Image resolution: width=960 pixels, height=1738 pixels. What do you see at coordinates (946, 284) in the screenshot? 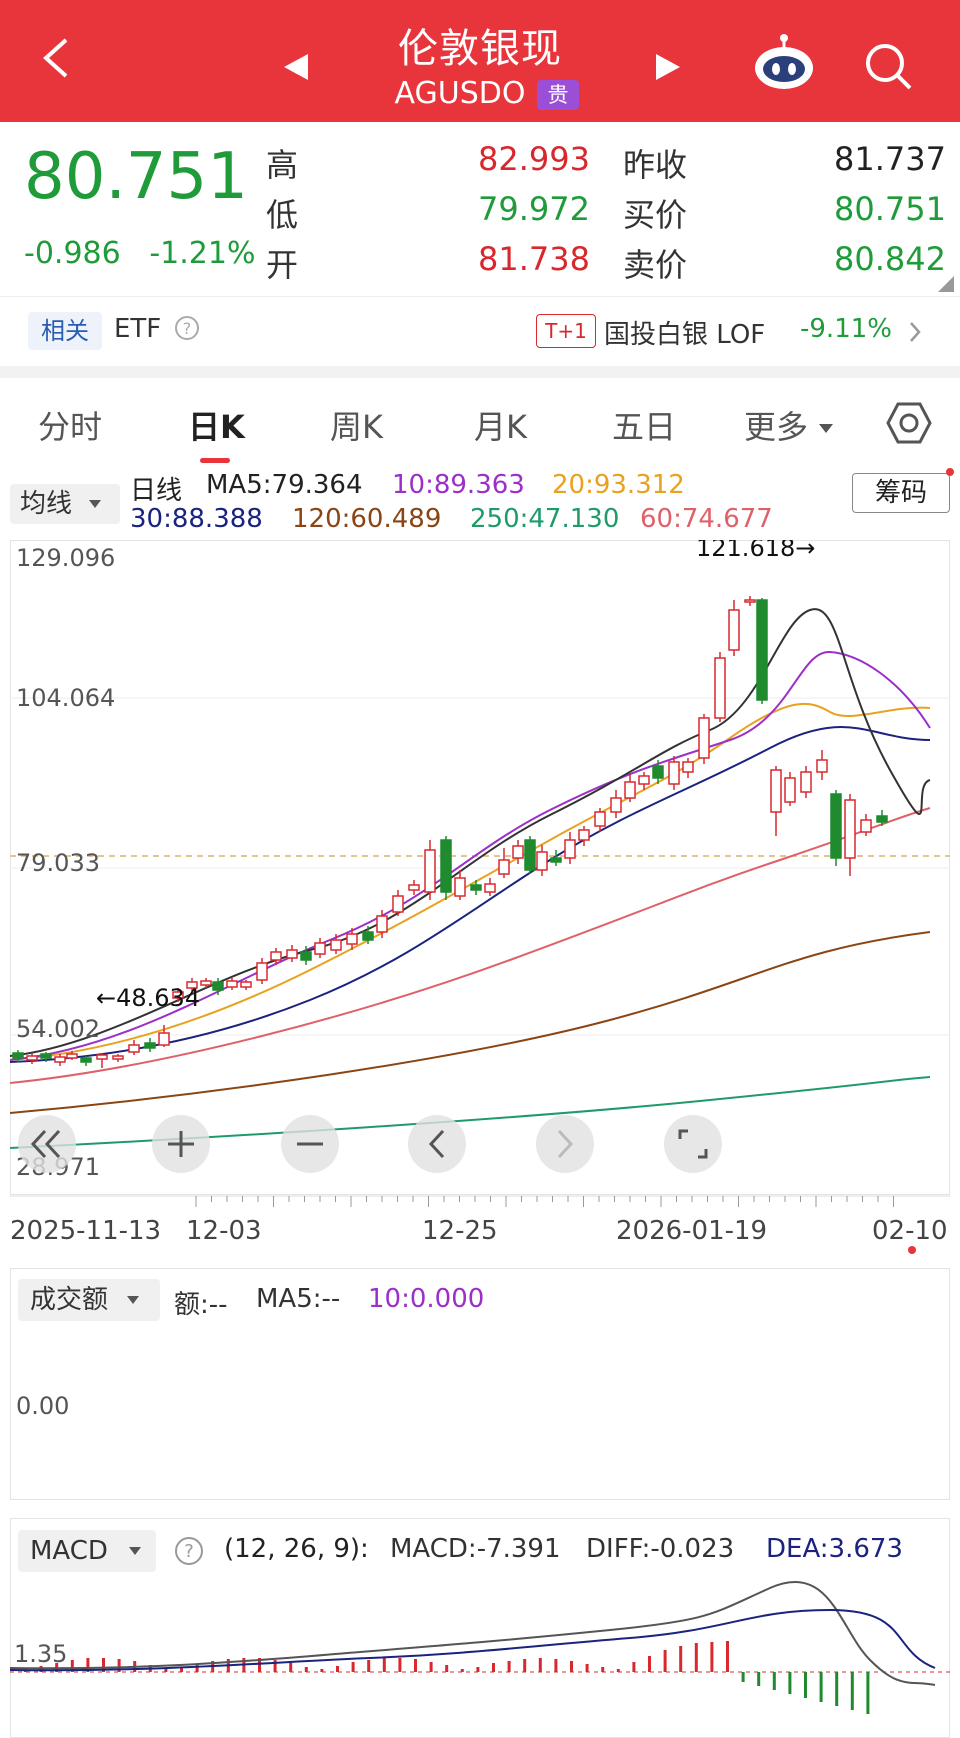
I see `corner-expand-icon` at bounding box center [946, 284].